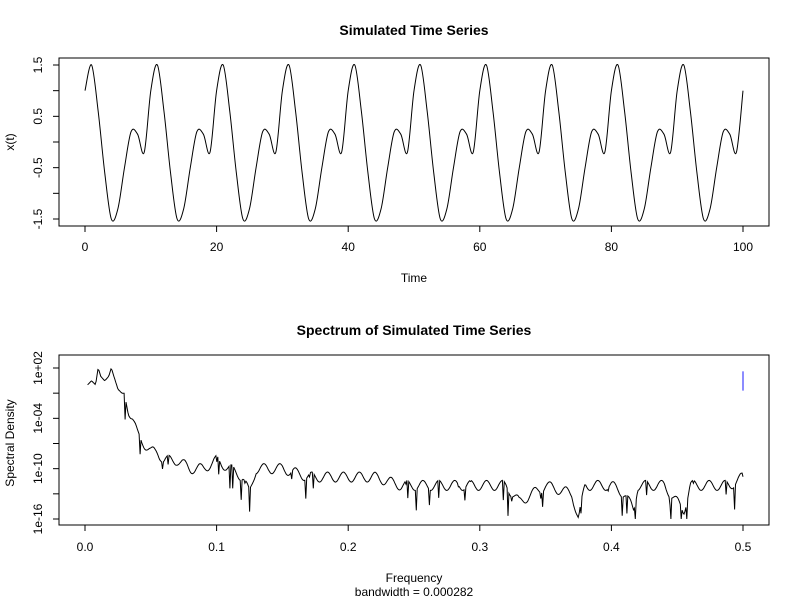  I want to click on time-series-y-tick-label: -1.5, so click(38, 218).